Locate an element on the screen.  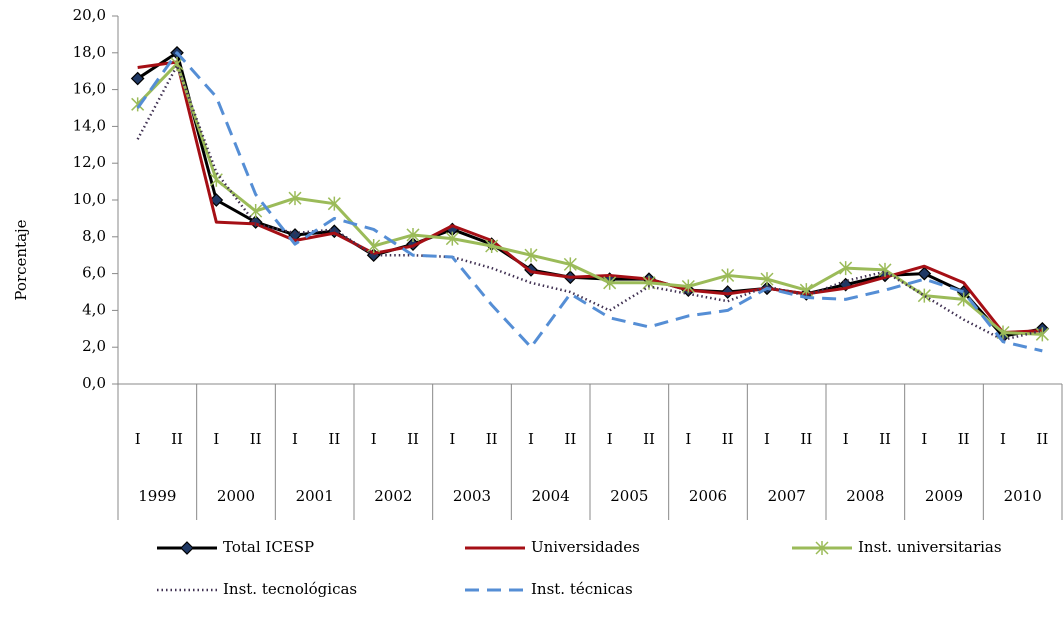
y-axis-label: Porcentaje is located at coordinates (21, 259).